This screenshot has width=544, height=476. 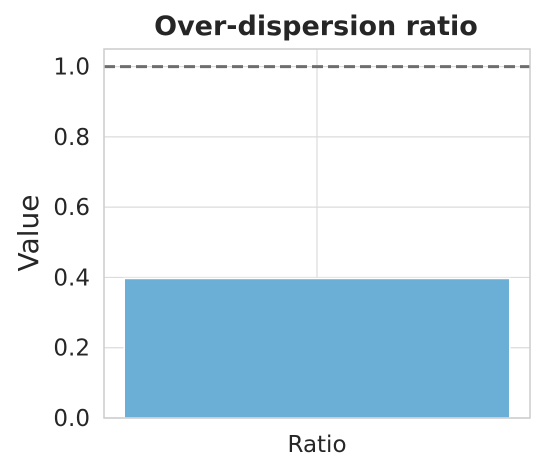 I want to click on y-tick-label: 0.4, so click(x=71, y=278).